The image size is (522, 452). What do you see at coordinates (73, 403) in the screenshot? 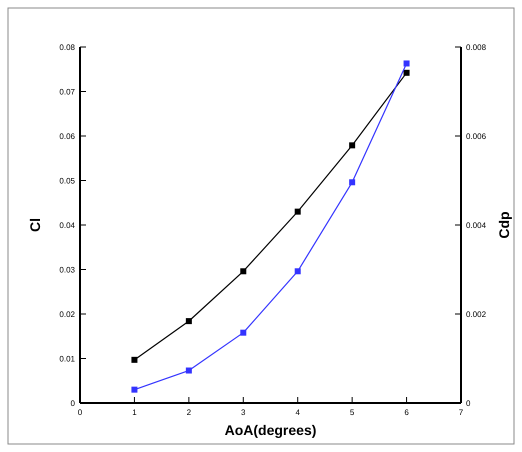
I see `y-tick-label: 0` at bounding box center [73, 403].